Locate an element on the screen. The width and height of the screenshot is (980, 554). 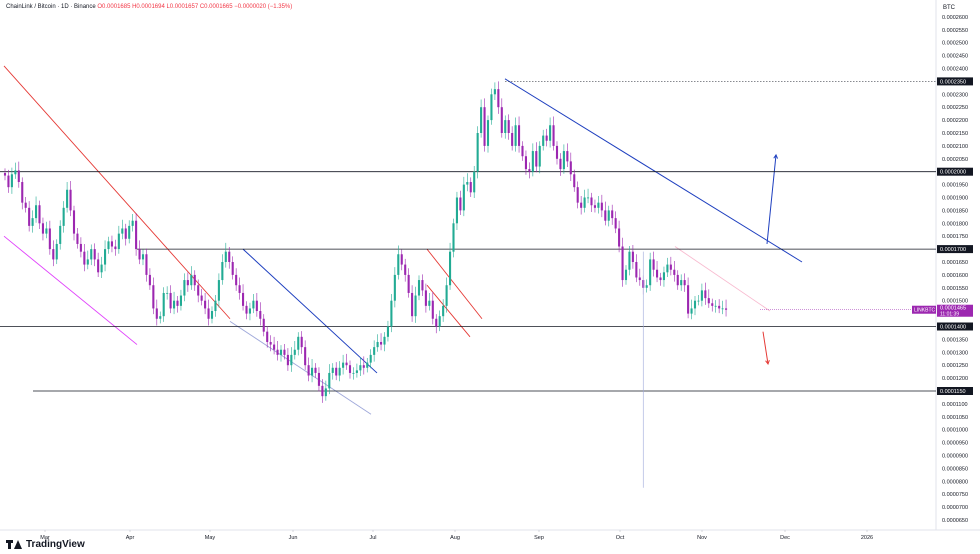
x-tick-label: May is located at coordinates (210, 538).